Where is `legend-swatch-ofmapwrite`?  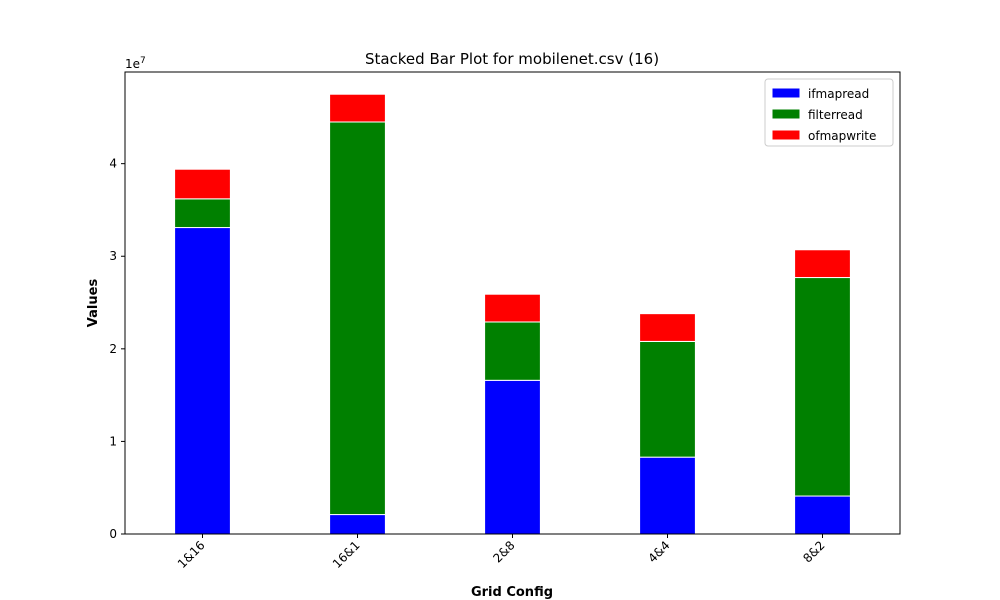
legend-swatch-ofmapwrite is located at coordinates (786, 135).